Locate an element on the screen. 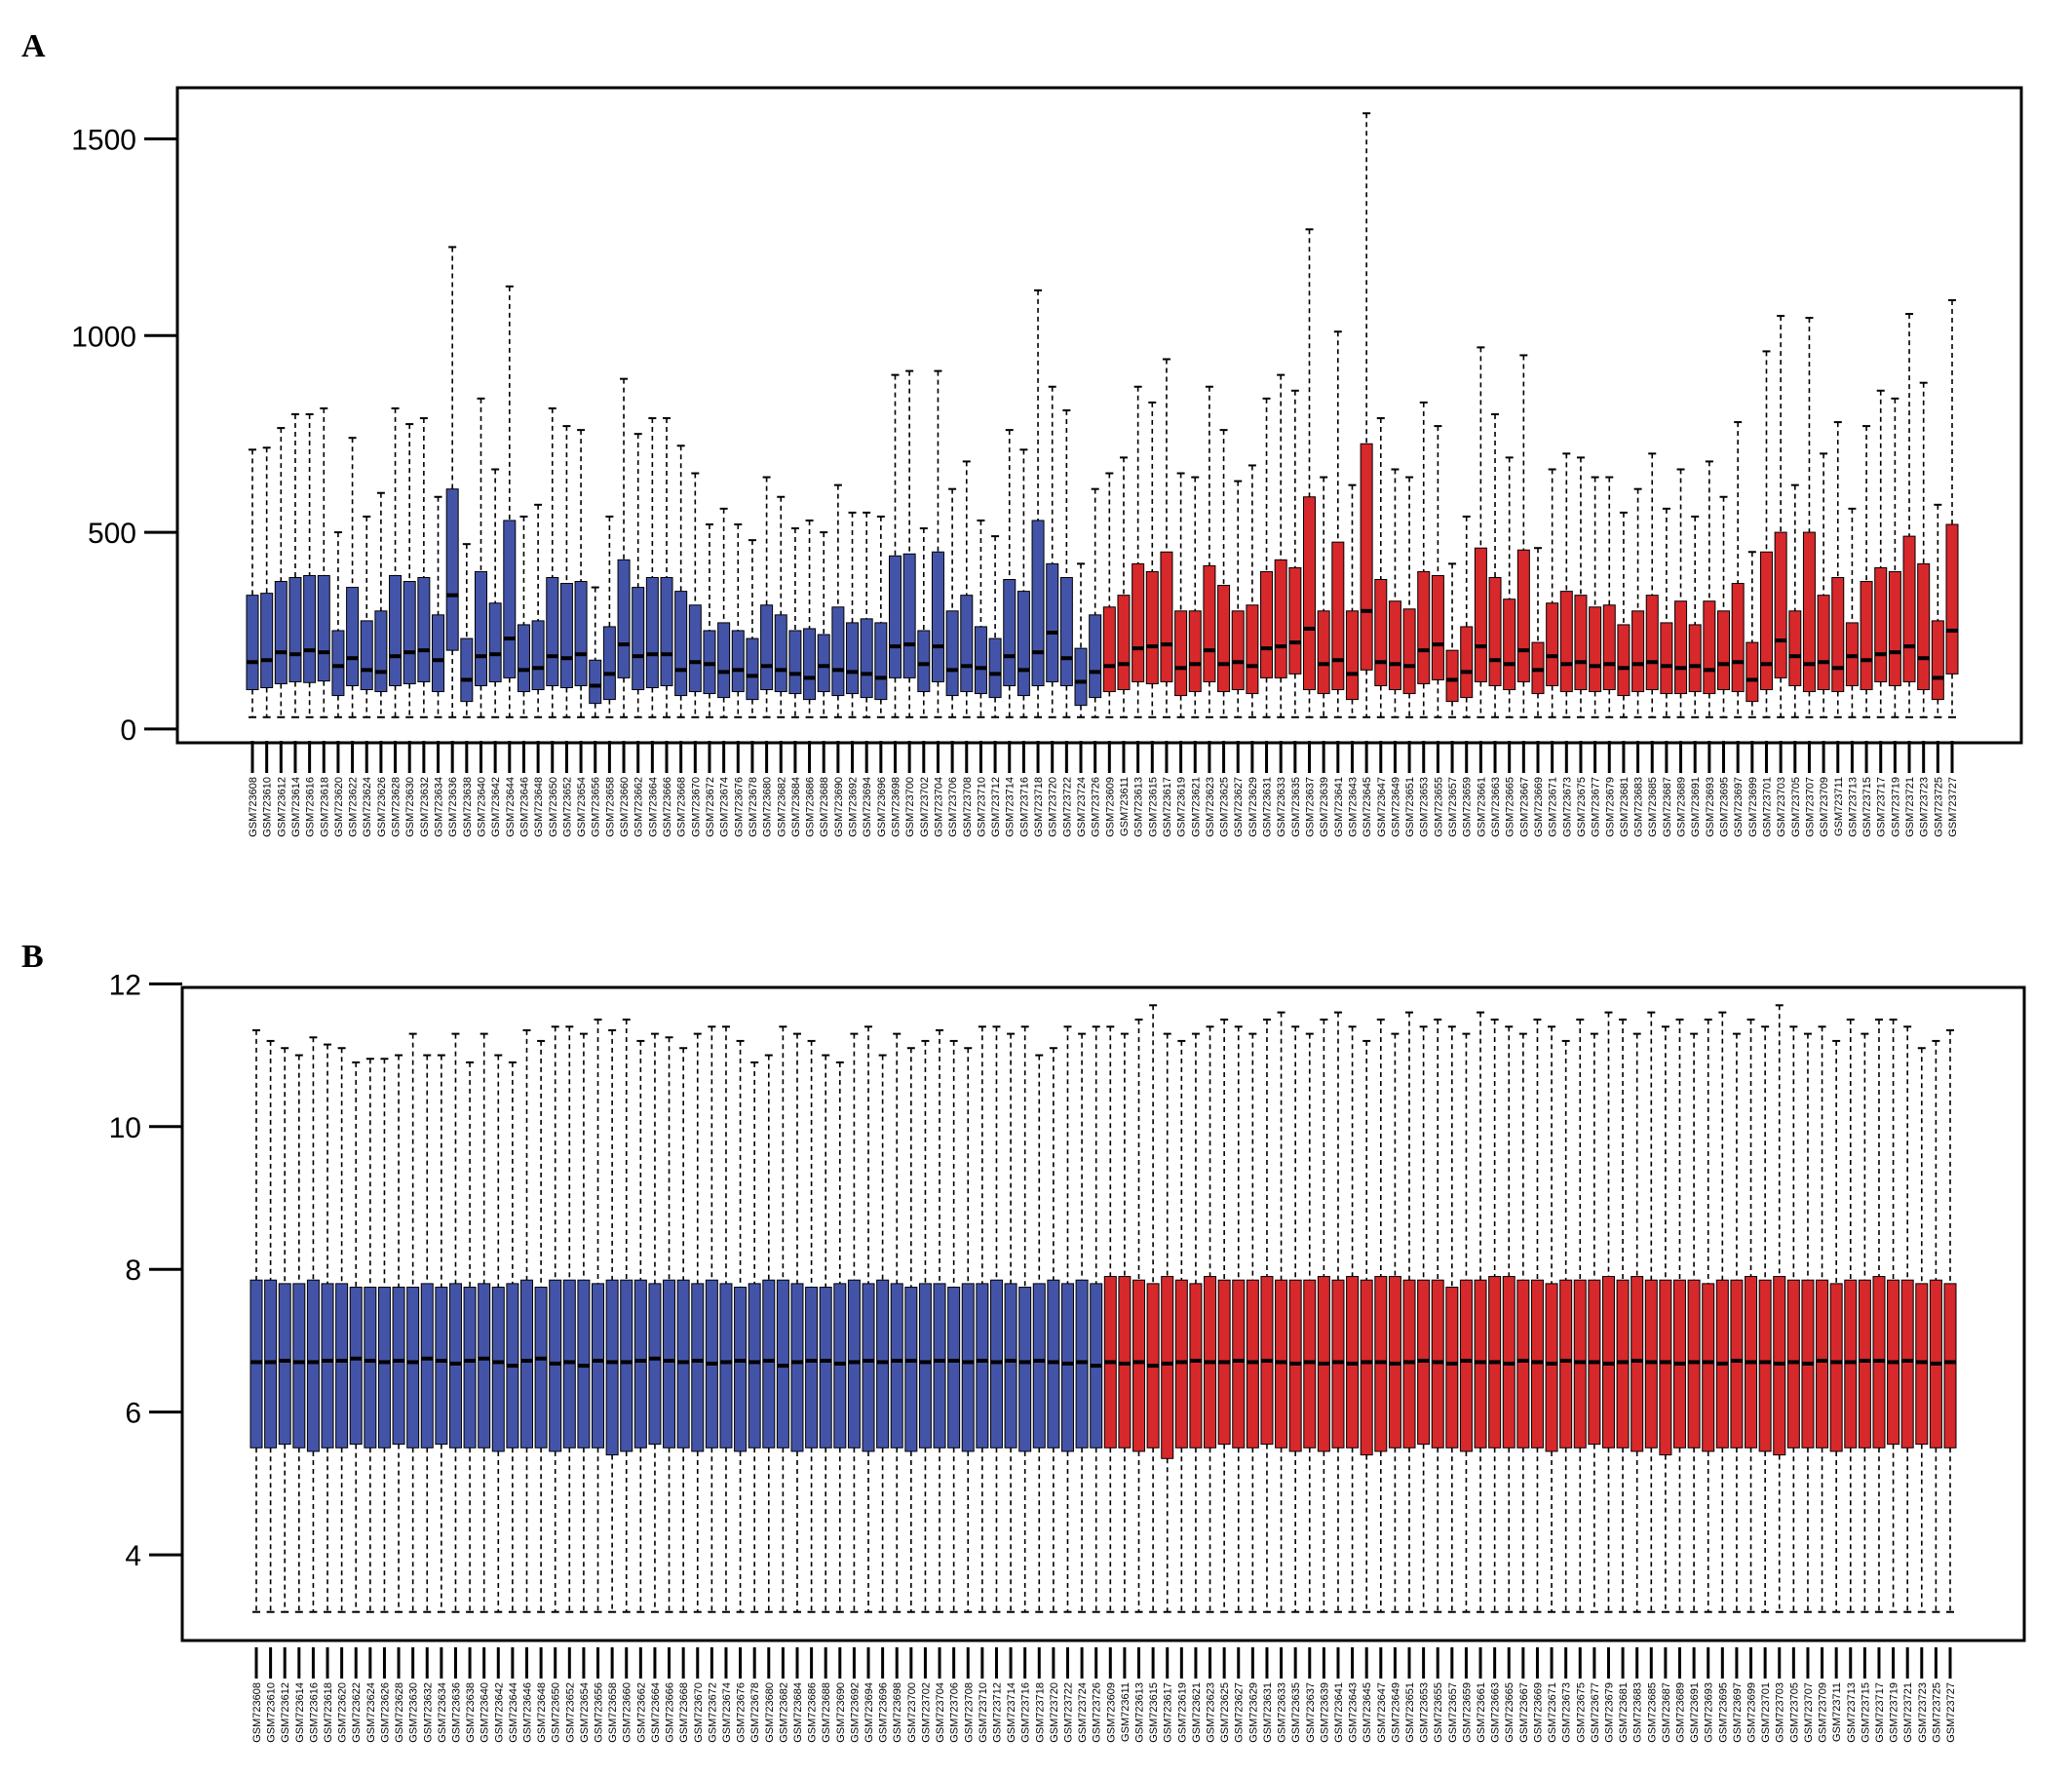 The height and width of the screenshot is (1776, 2072). x-tick-label: GSM723682 is located at coordinates (781, 807).